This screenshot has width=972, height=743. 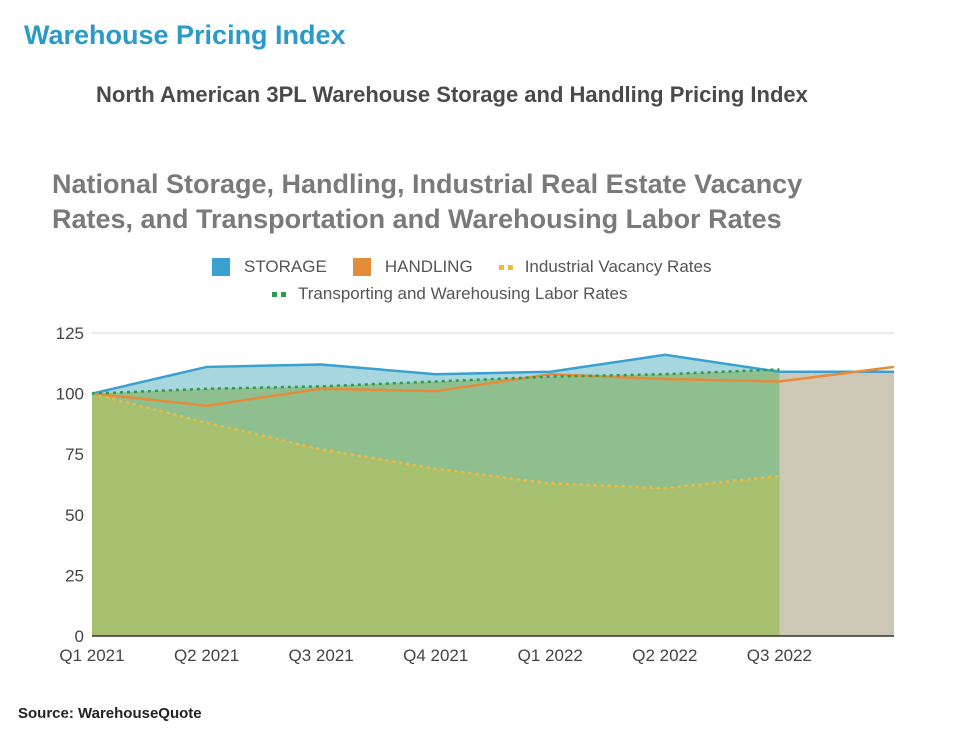 I want to click on legend-label-vacancy: Industrial Vacancy Rates, so click(x=618, y=266).